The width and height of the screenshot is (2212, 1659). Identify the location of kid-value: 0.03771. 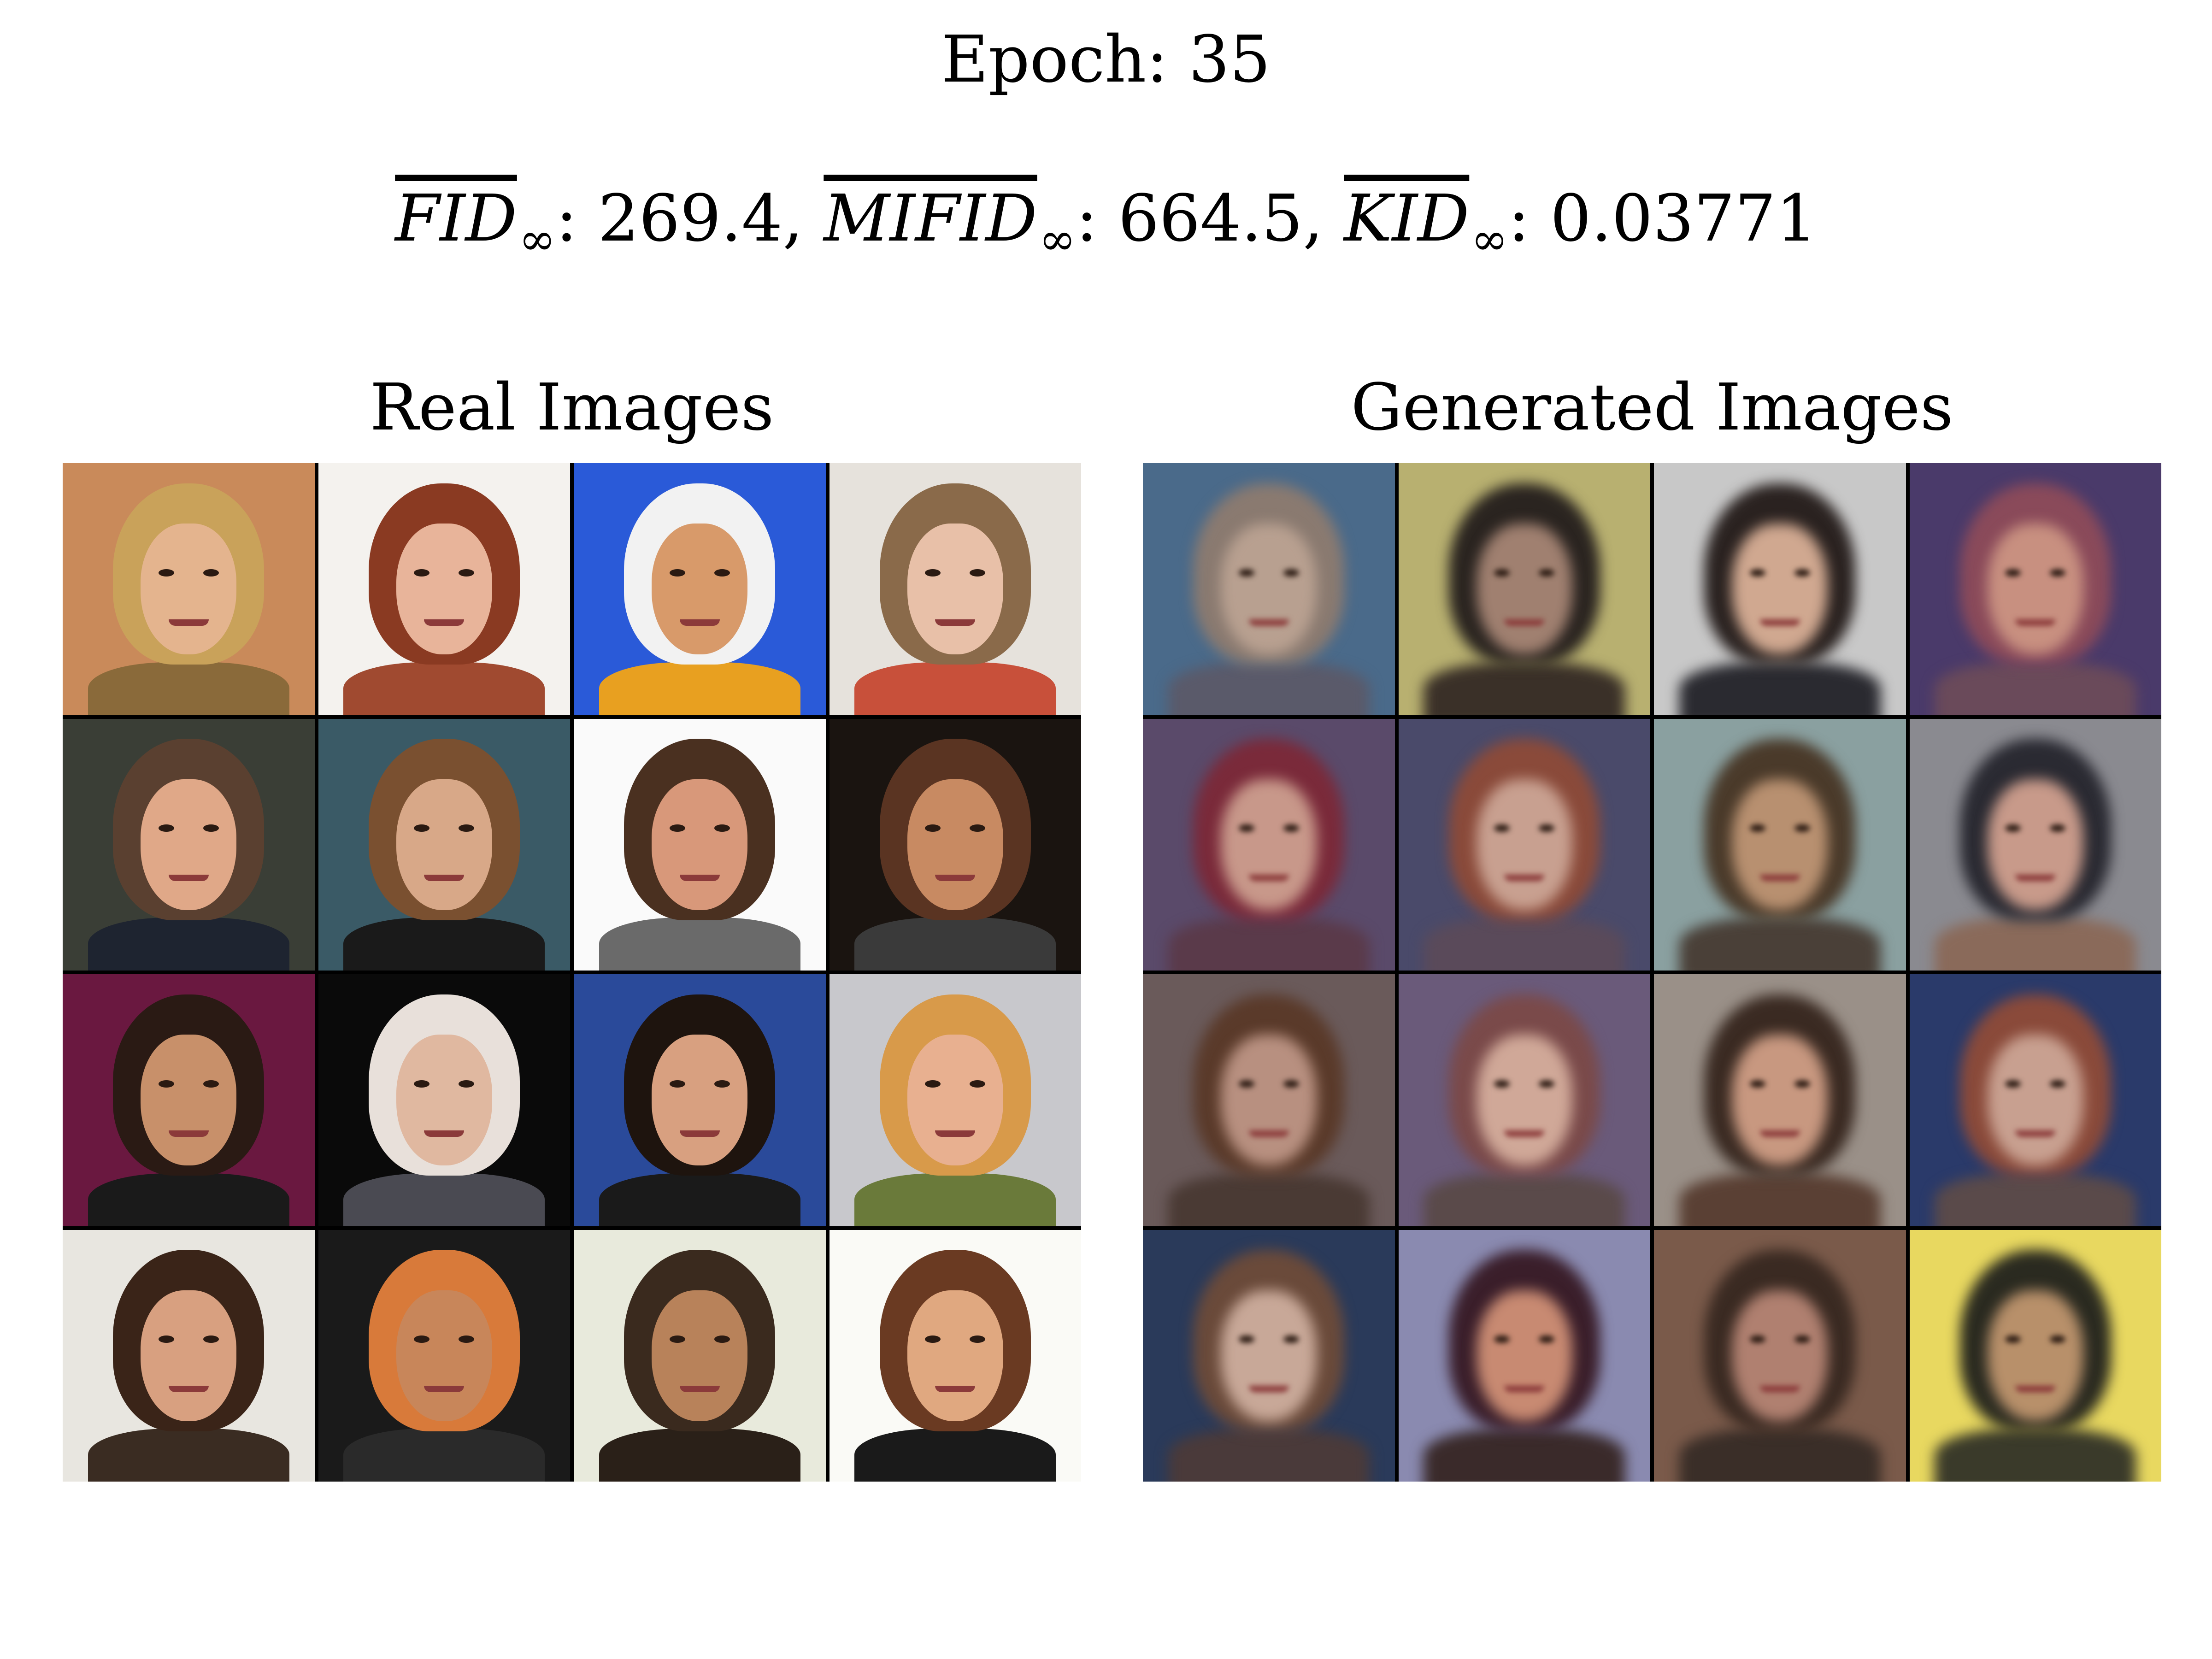
(1683, 218).